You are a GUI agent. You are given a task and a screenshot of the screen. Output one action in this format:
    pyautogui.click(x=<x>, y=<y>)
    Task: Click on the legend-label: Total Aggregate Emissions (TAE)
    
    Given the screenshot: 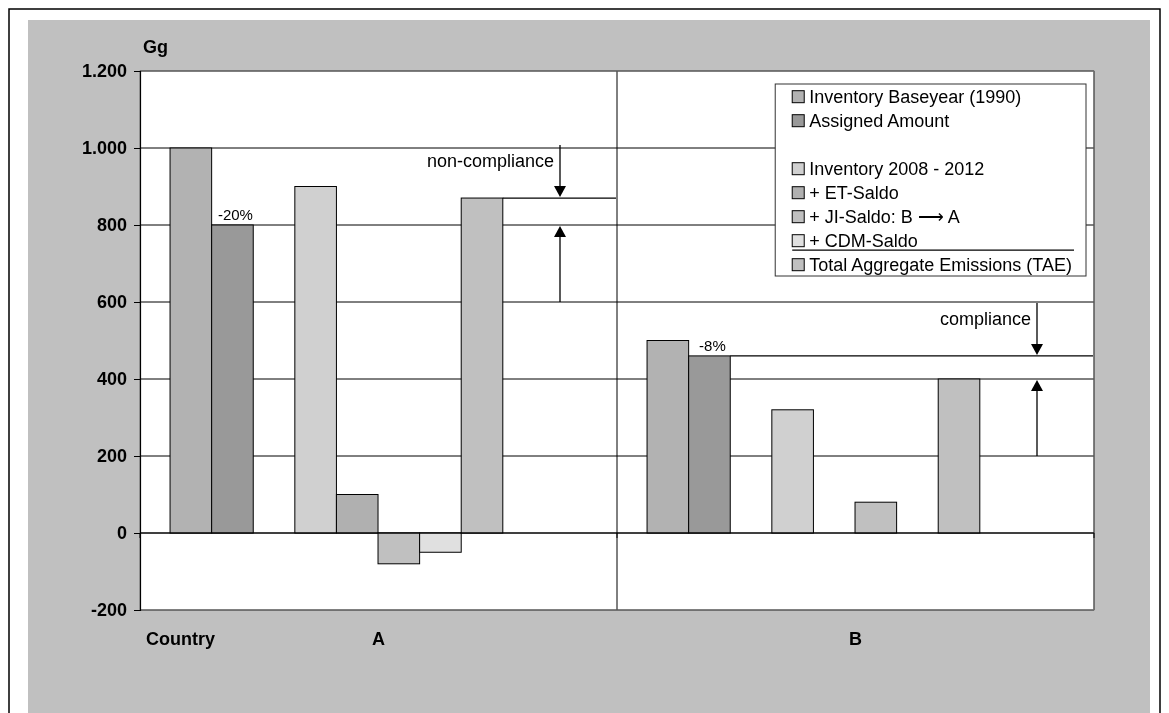 What is the action you would take?
    pyautogui.click(x=940, y=265)
    